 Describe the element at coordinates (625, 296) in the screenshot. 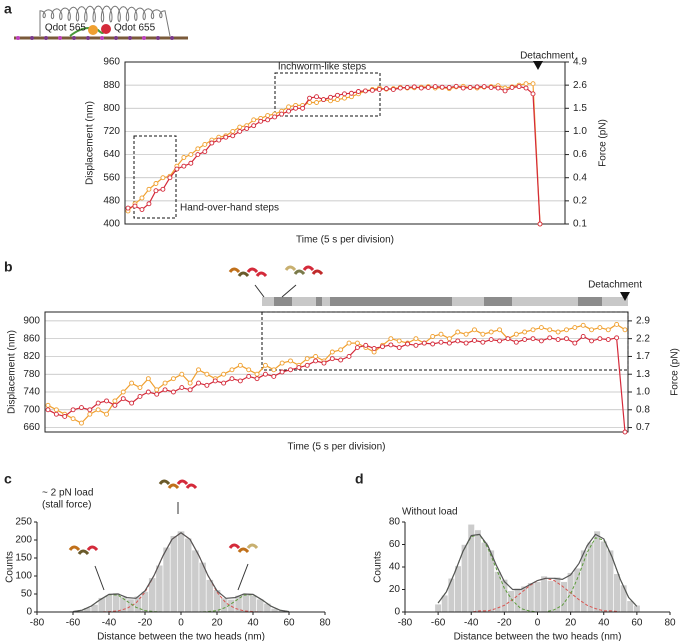

I see `detachment-marker` at that location.